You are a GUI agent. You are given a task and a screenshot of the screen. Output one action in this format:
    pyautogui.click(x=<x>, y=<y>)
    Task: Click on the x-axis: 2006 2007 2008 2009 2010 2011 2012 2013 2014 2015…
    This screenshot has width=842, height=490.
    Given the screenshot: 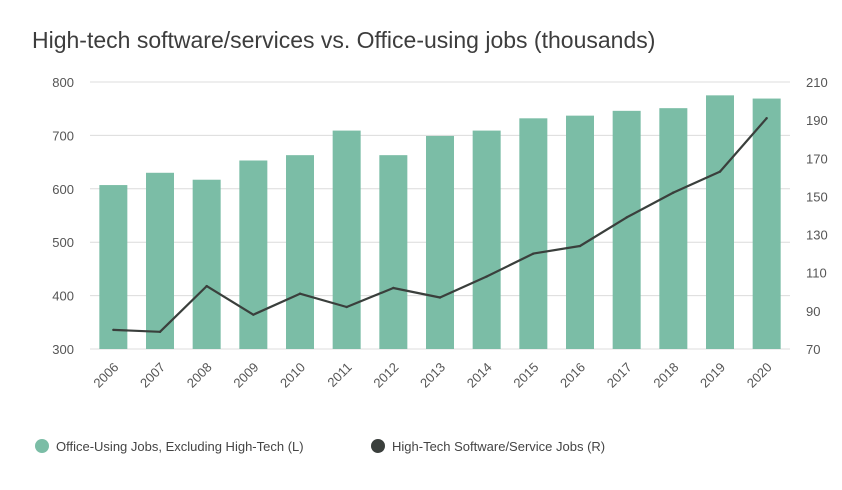 What is the action you would take?
    pyautogui.click(x=432, y=375)
    